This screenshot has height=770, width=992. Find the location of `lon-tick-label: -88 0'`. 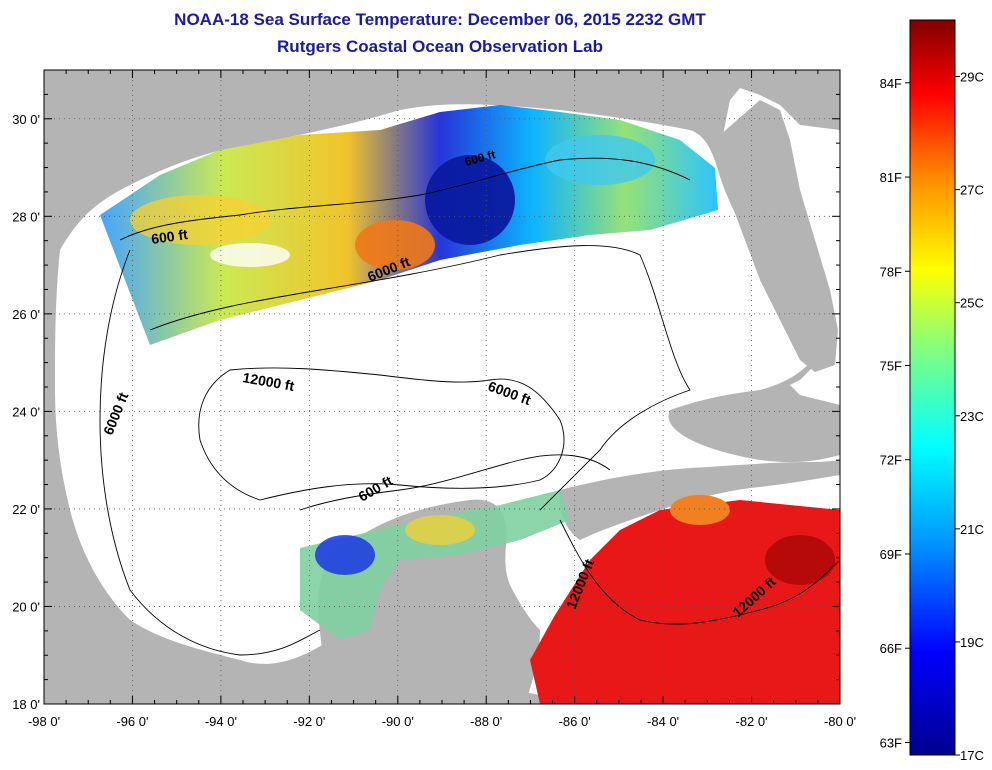

lon-tick-label: -88 0' is located at coordinates (486, 721).